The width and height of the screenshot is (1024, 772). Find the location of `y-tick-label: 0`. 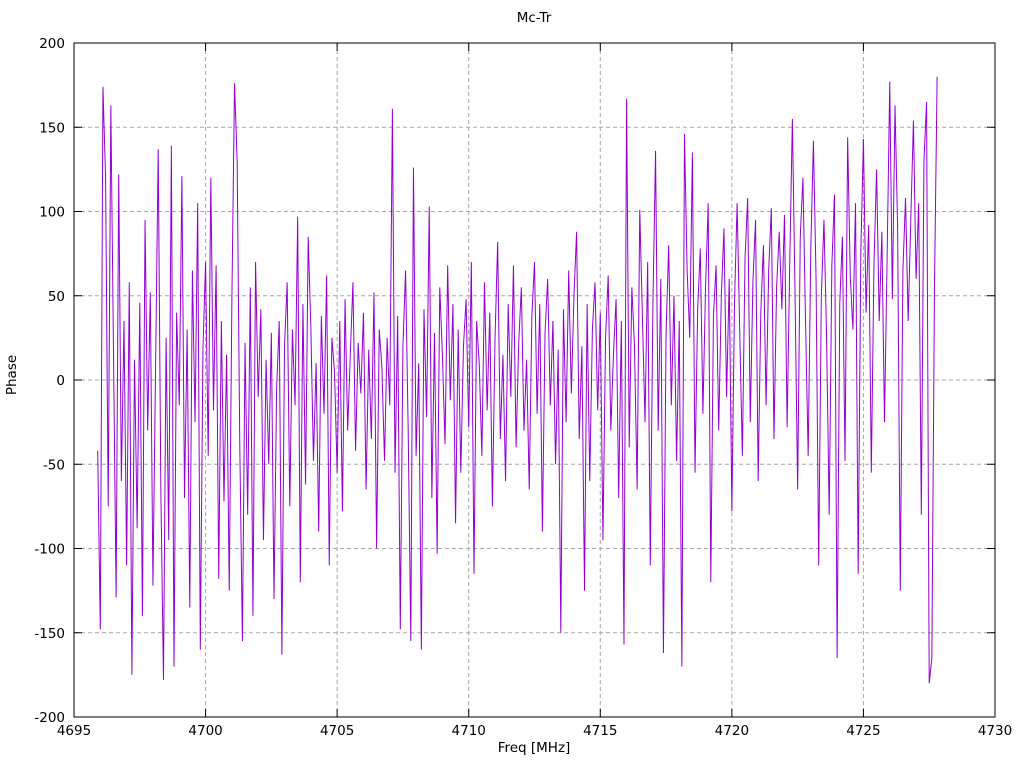

y-tick-label: 0 is located at coordinates (60, 381).